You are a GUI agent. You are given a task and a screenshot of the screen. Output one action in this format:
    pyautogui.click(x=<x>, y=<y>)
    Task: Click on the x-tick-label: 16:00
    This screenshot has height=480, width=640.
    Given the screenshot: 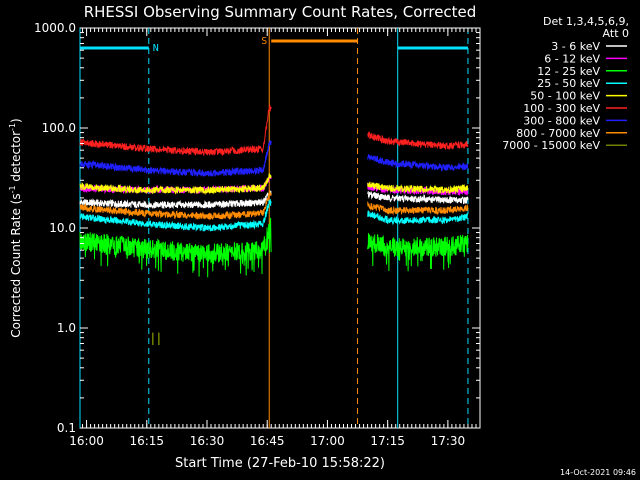 What is the action you would take?
    pyautogui.click(x=86, y=441)
    